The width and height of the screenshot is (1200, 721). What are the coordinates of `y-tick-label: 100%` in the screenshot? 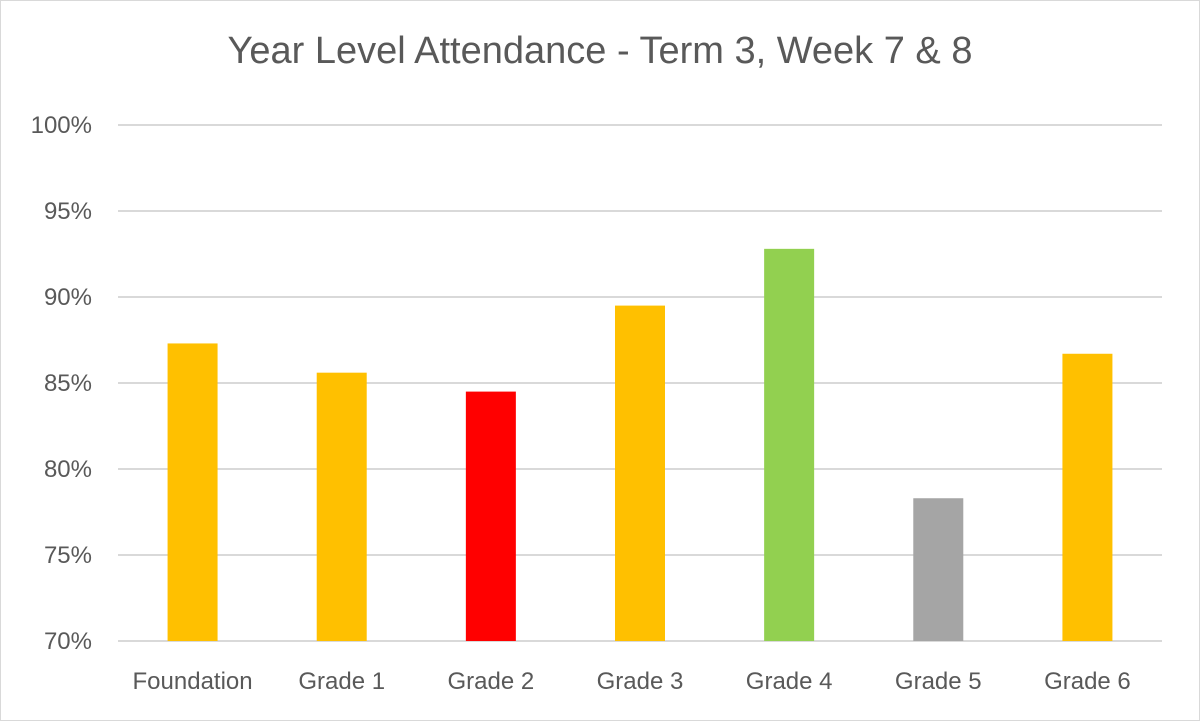 It's located at (61, 125).